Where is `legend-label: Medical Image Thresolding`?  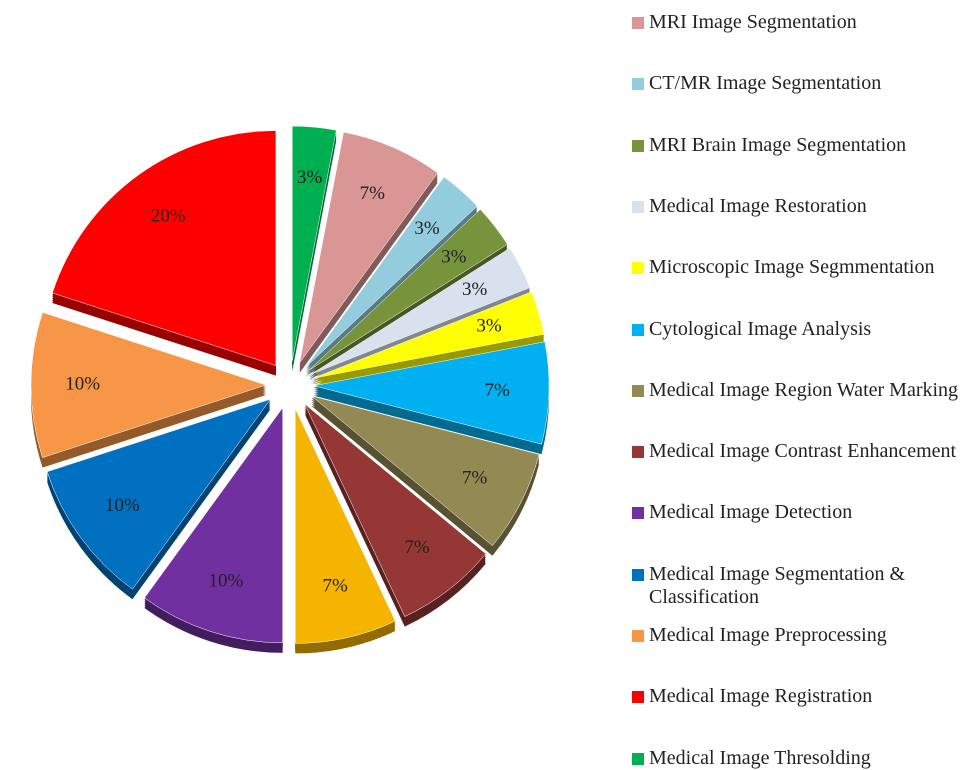
legend-label: Medical Image Thresolding is located at coordinates (760, 757).